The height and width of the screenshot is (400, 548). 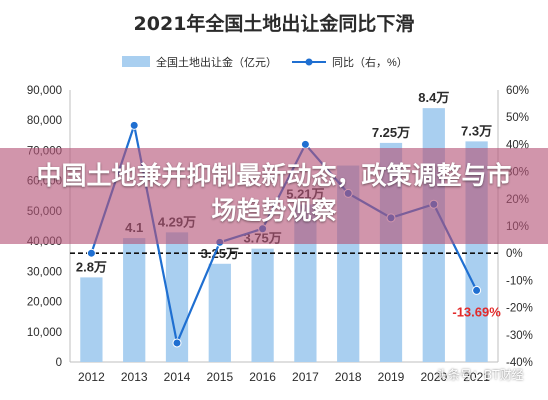 I want to click on x-axis-tick-label: 2020, so click(x=433, y=377).